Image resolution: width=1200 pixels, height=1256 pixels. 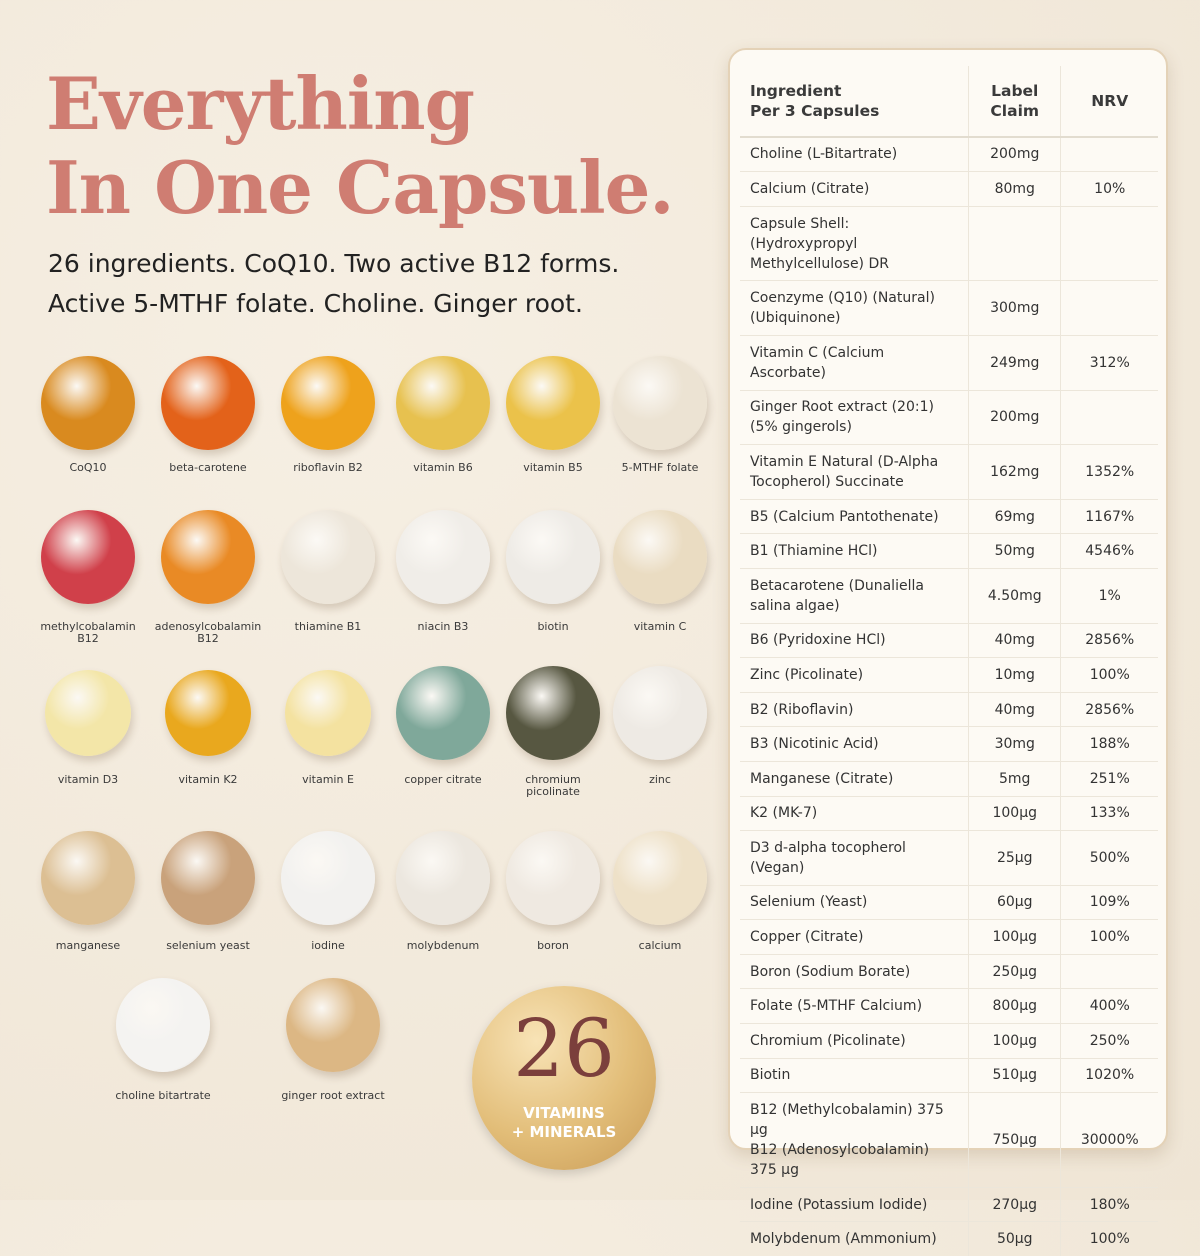 I want to click on table-cell: 109%, so click(x=1109, y=903).